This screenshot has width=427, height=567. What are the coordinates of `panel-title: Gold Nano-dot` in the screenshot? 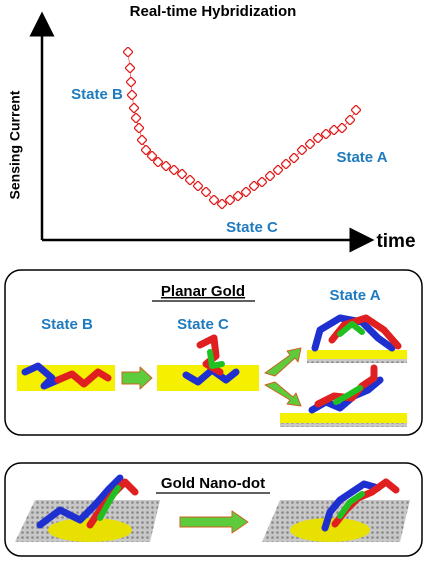 It's located at (213, 483).